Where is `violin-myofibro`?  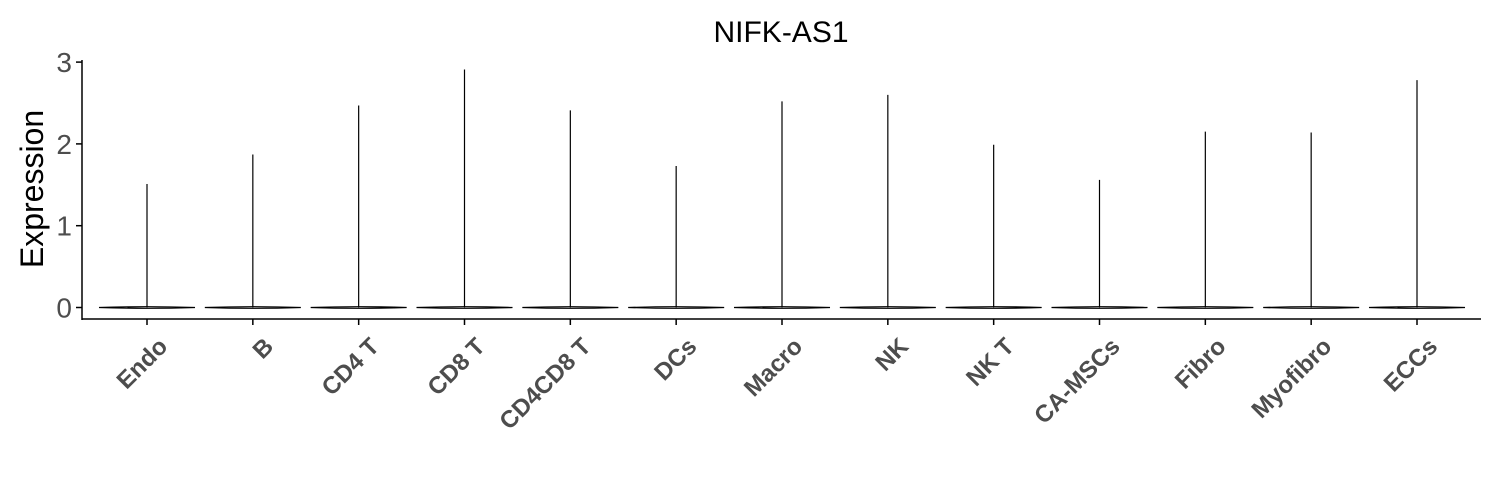
violin-myofibro is located at coordinates (1311, 220).